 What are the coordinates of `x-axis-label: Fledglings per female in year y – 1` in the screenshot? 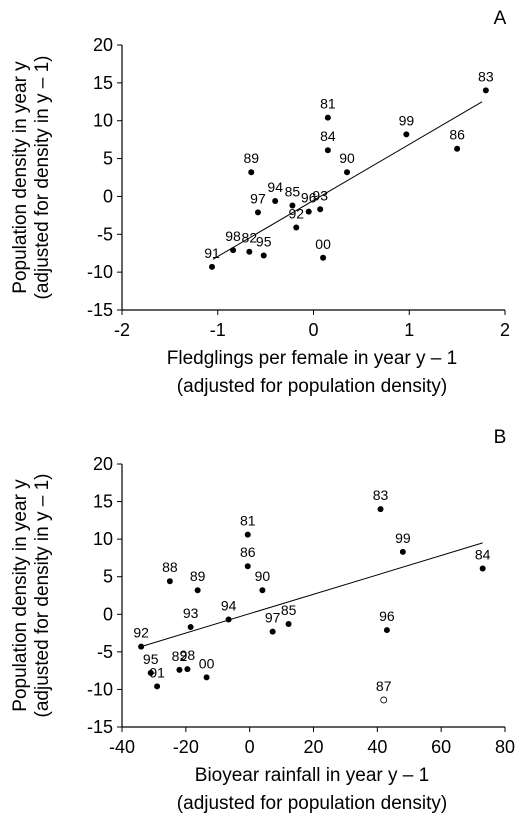 It's located at (312, 358).